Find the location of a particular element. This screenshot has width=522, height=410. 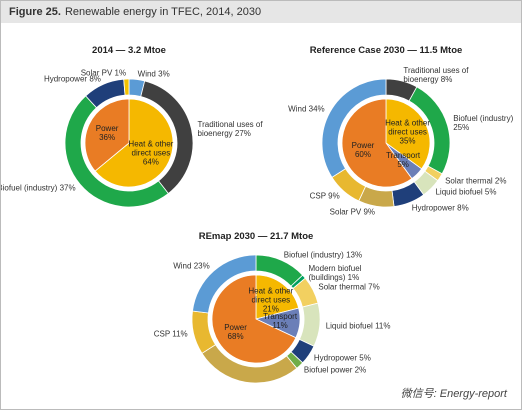

value-label: 35% is located at coordinates (407, 141).